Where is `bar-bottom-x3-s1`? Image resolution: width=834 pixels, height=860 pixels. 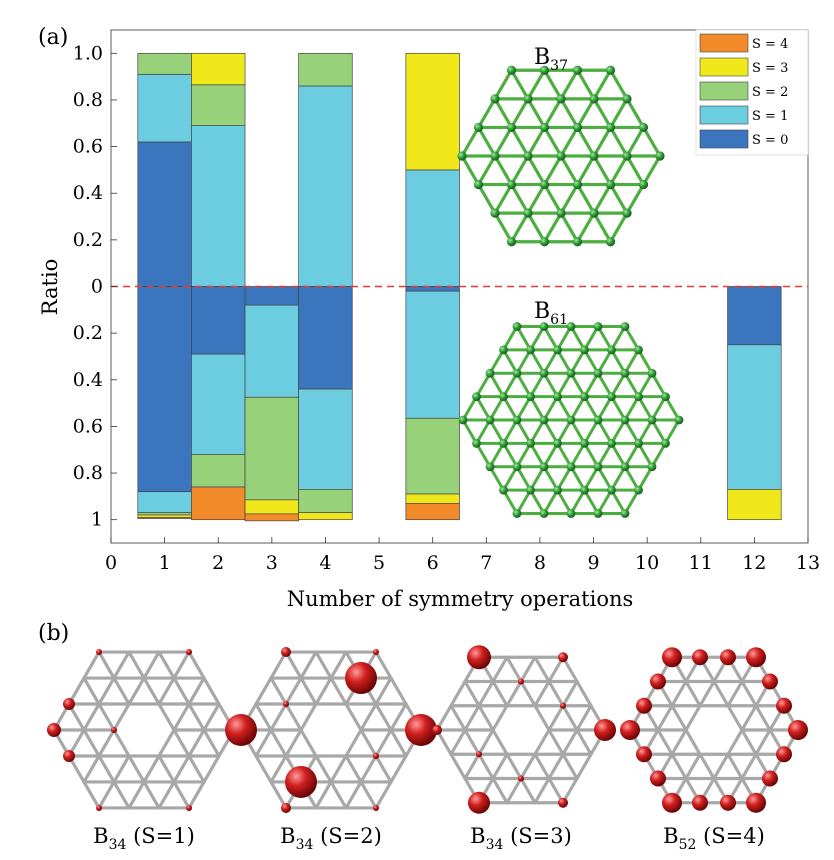 bar-bottom-x3-s1 is located at coordinates (272, 351).